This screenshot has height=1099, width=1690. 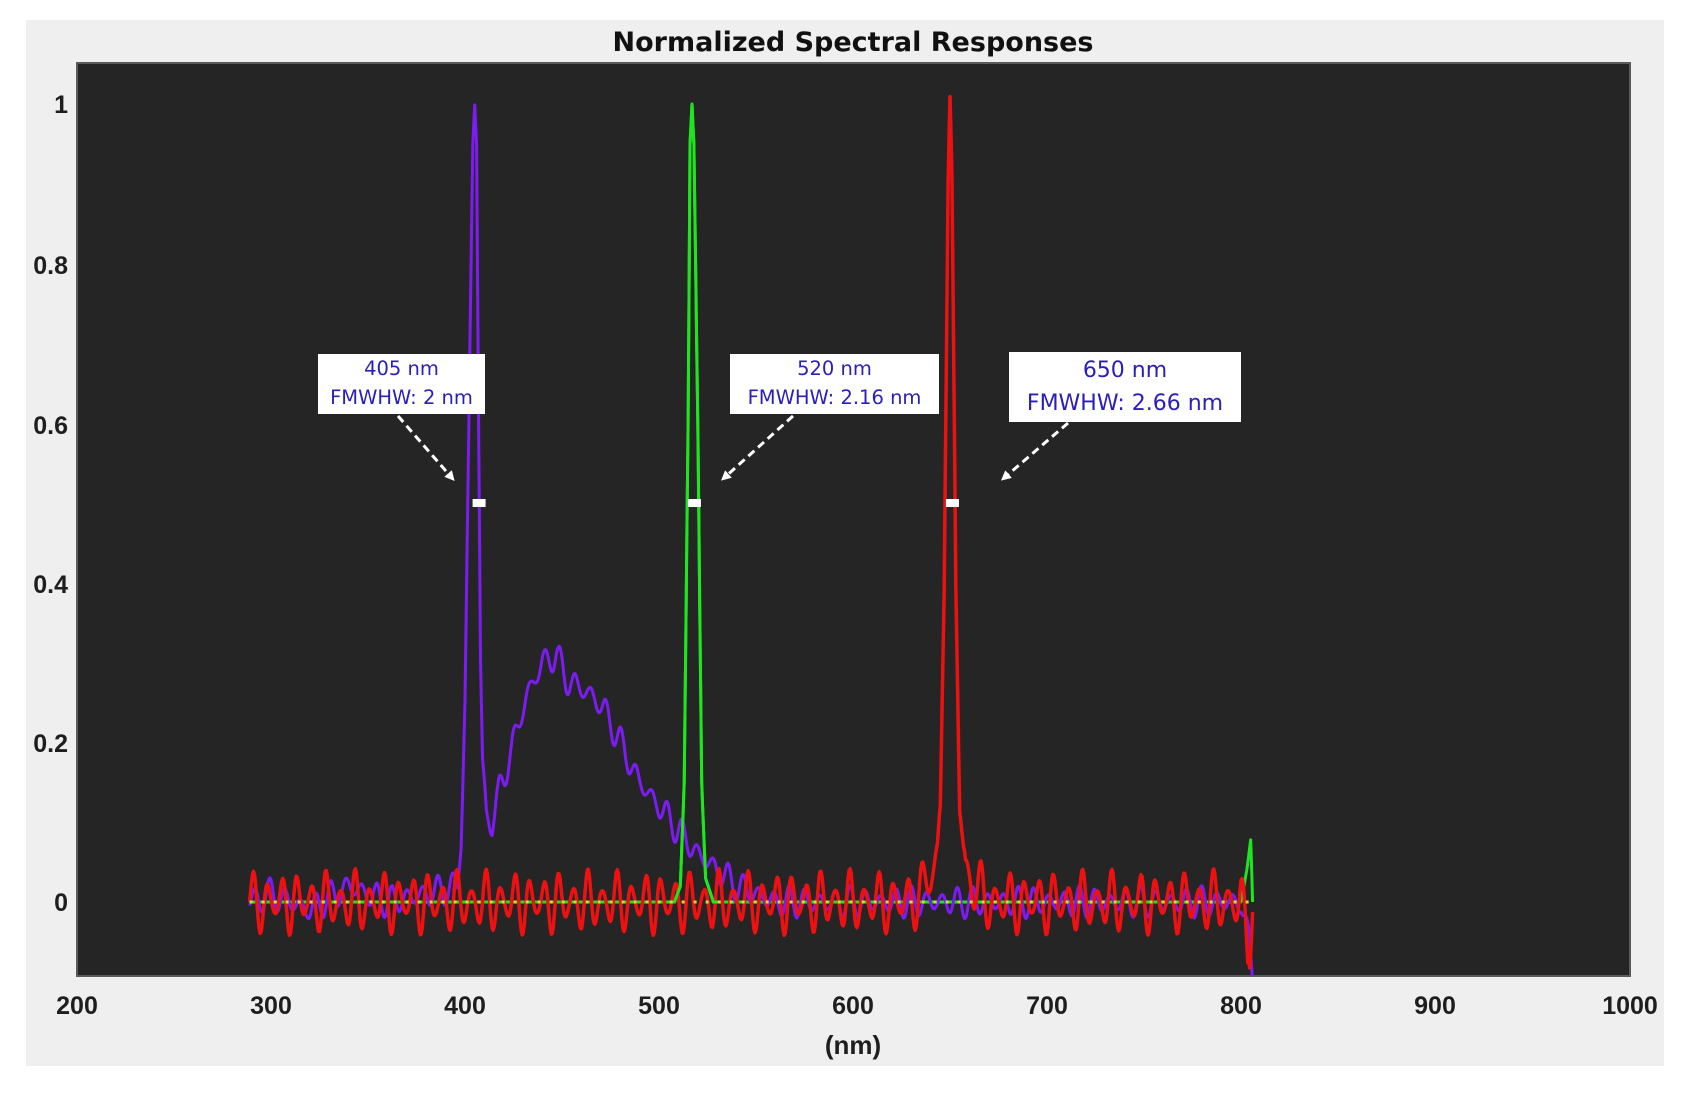 I want to click on x-tick-label: 600, so click(x=853, y=1006).